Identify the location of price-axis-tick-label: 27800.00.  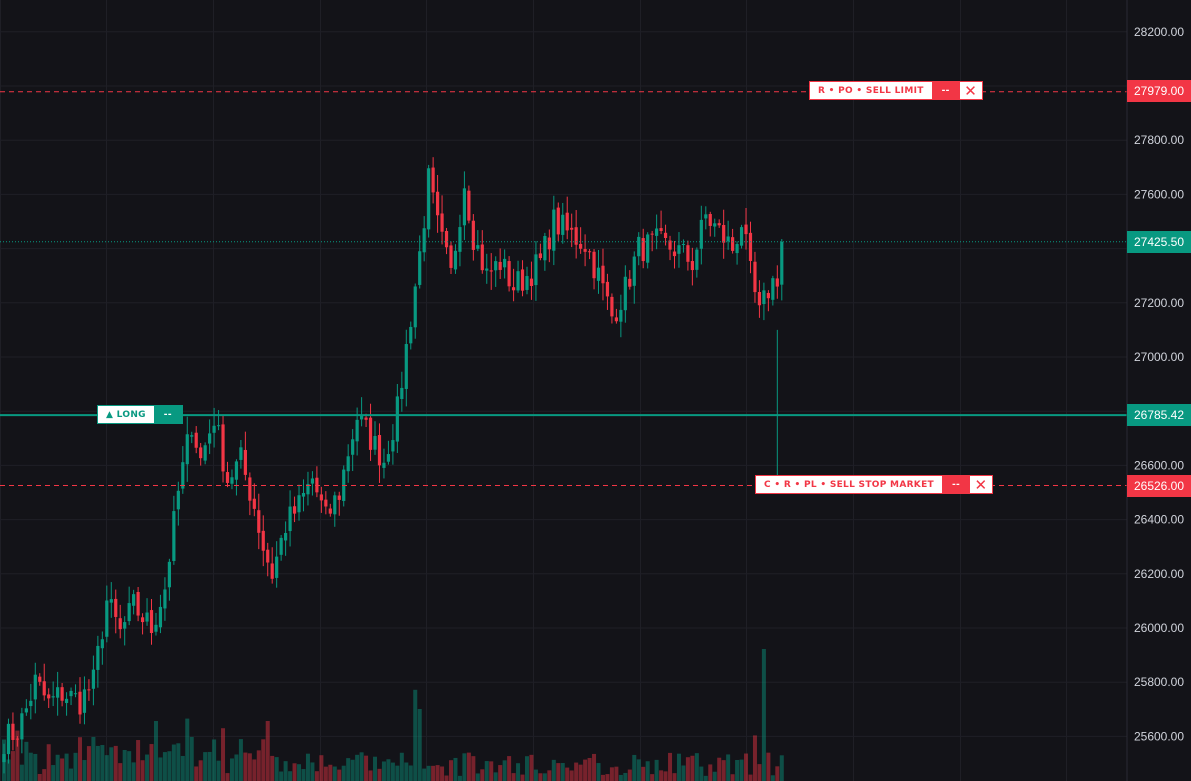
(1159, 140).